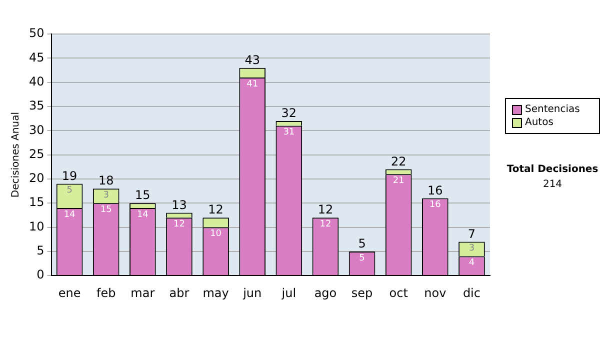 This screenshot has width=600, height=340. Describe the element at coordinates (552, 109) in the screenshot. I see `legend-label: Sentencias` at that location.